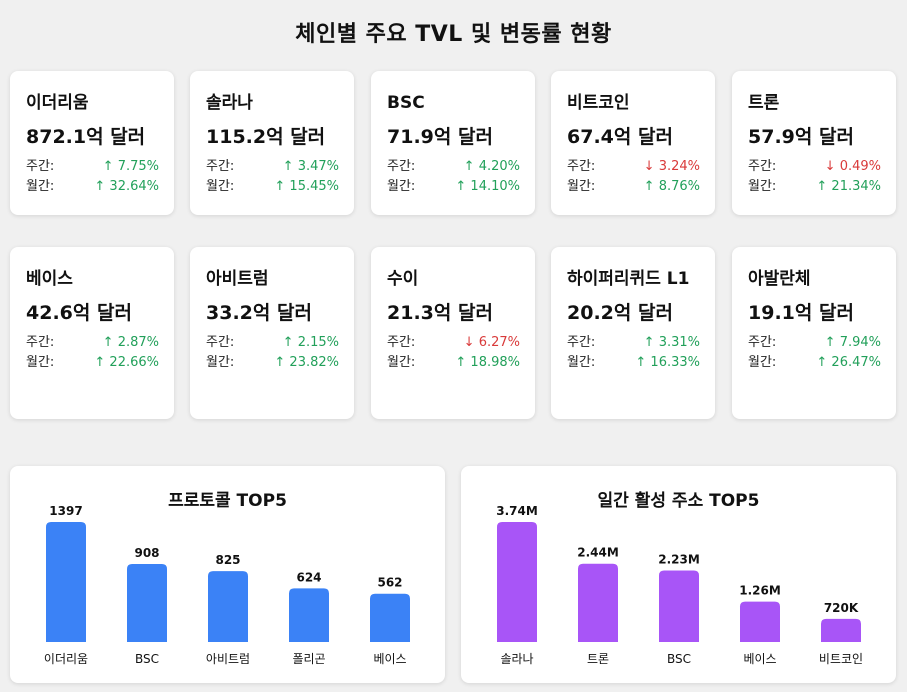 This screenshot has width=907, height=692. I want to click on protocol-bar-chart: 1397 이더리움 908 BSC 825 아비트럼 624 폴리곤 562 베이스, so click(227, 585).